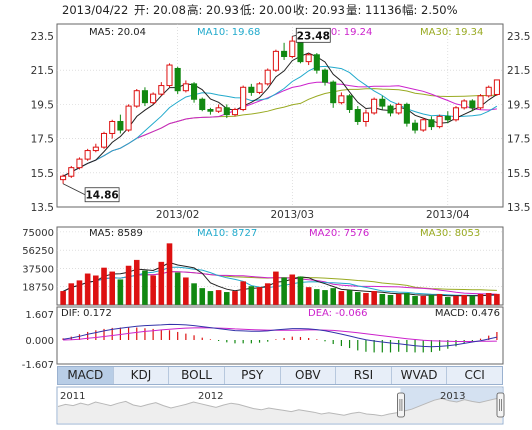  What do you see at coordinates (227, 233) in the screenshot?
I see `volume-legend-ma10: MA10: 8727` at bounding box center [227, 233].